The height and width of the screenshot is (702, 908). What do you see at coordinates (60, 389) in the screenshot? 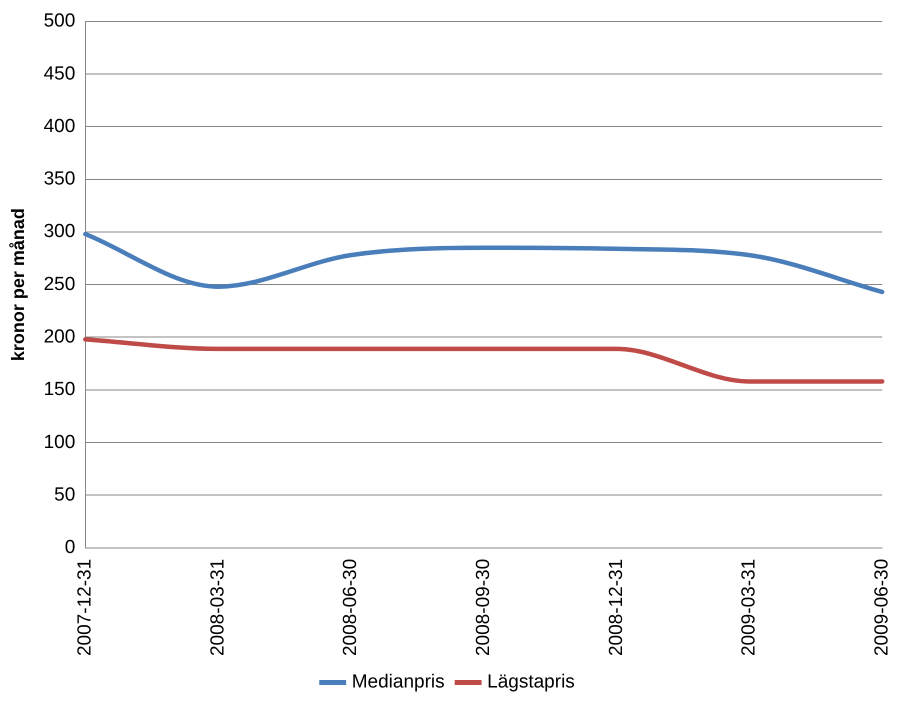
I see `y-tick-label: 150` at bounding box center [60, 389].